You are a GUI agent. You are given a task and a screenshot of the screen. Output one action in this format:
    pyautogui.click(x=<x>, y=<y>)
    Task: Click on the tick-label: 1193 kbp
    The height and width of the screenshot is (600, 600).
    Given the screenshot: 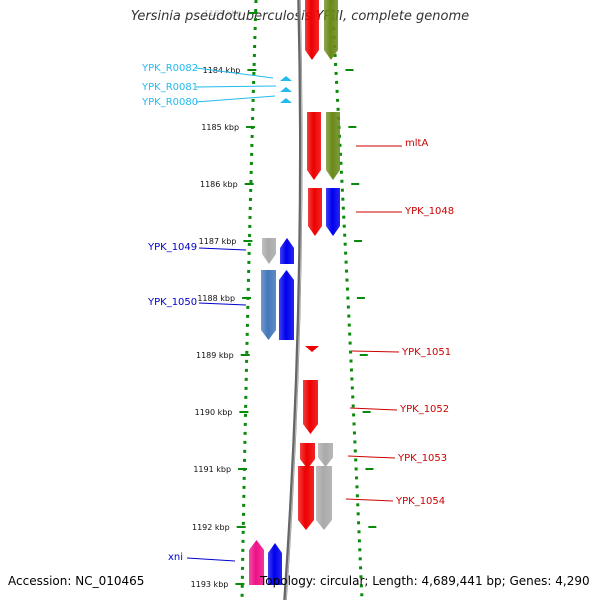 What is the action you would take?
    pyautogui.click(x=210, y=584)
    